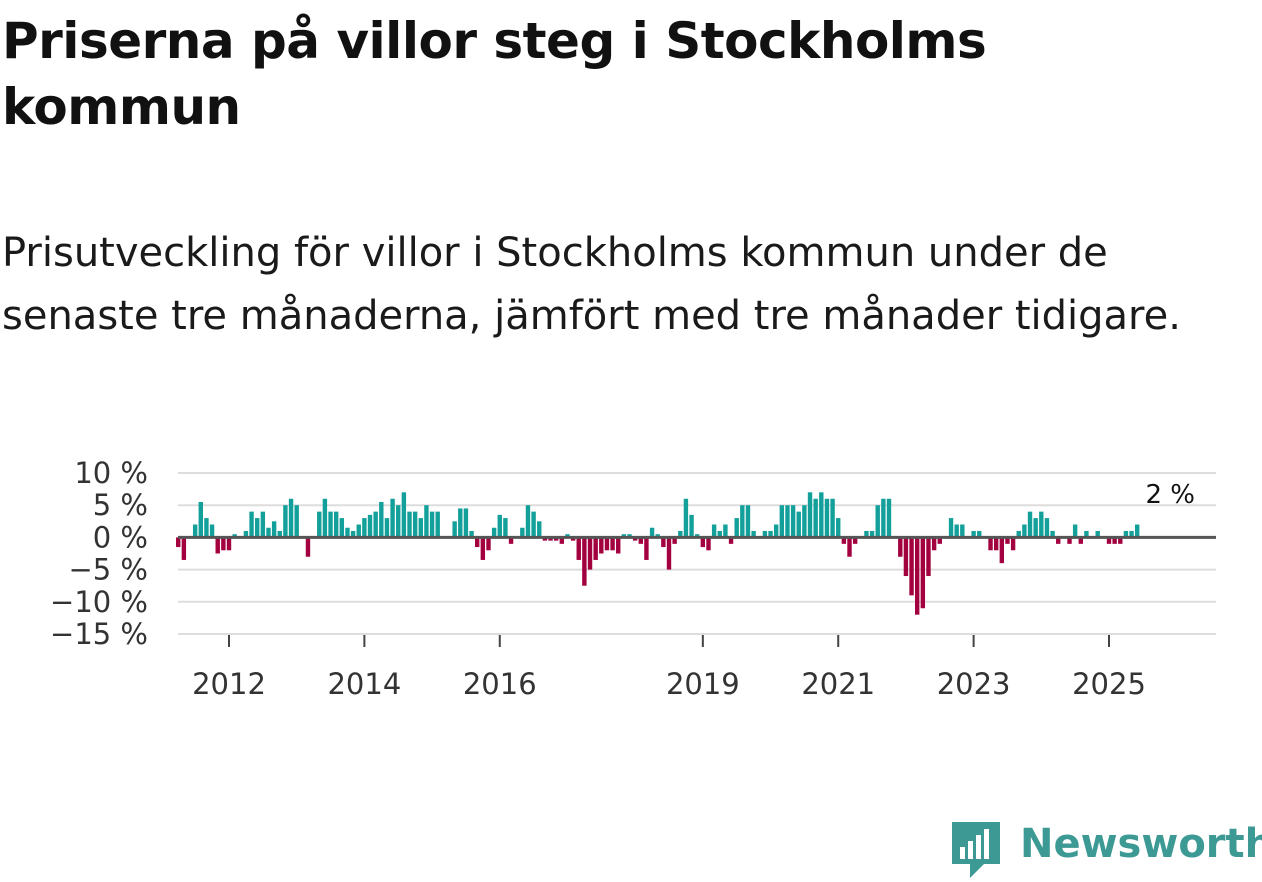 Image resolution: width=1262 pixels, height=882 pixels. Describe the element at coordinates (99, 602) in the screenshot. I see `y-tick-label: −10 %` at that location.